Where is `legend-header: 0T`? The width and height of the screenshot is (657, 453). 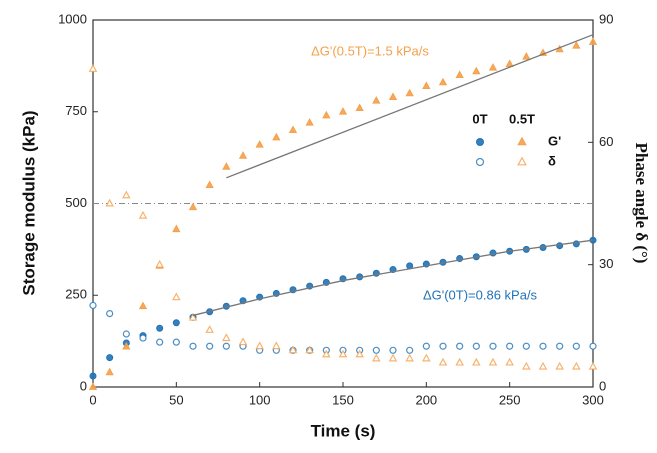 legend-header: 0T is located at coordinates (479, 118).